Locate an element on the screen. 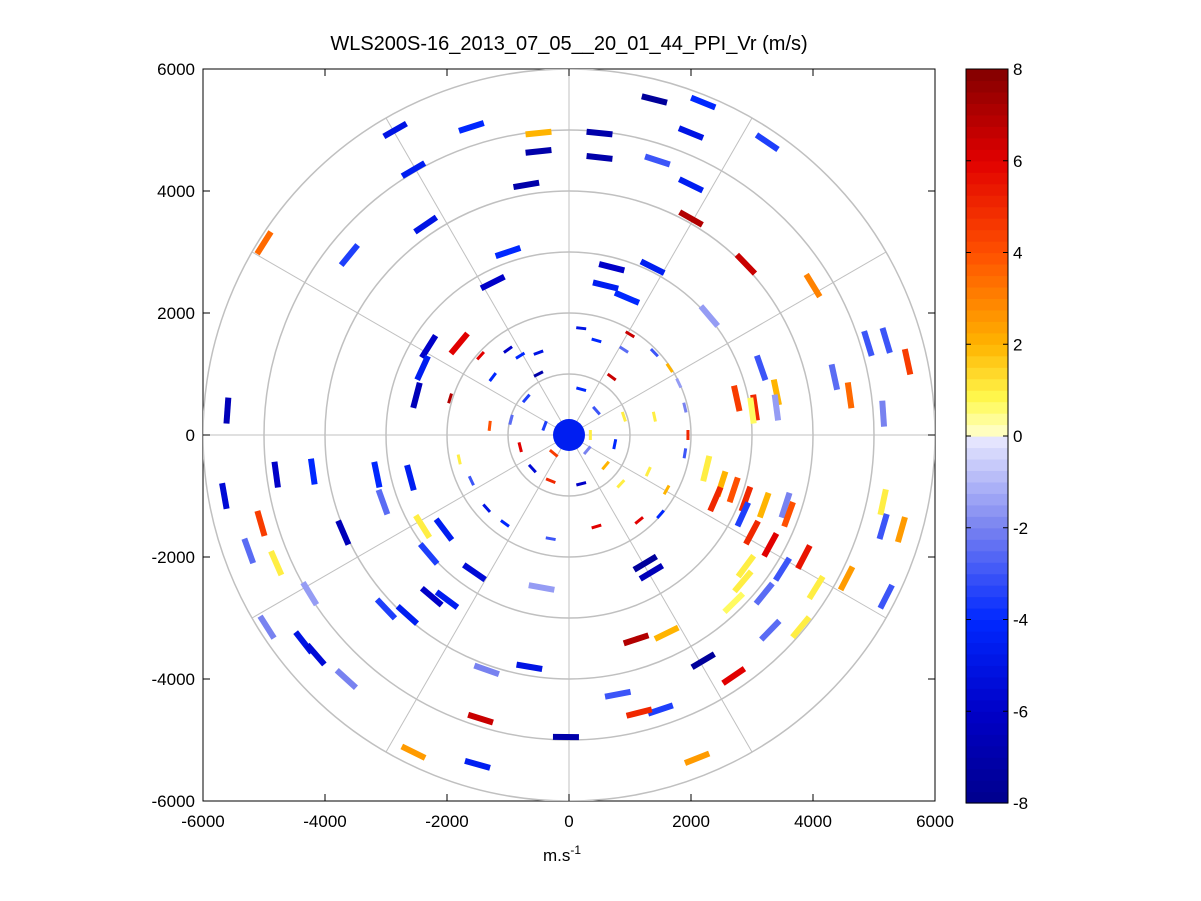 This screenshot has height=901, width=1201. y-tick-label: 0 is located at coordinates (190, 435).